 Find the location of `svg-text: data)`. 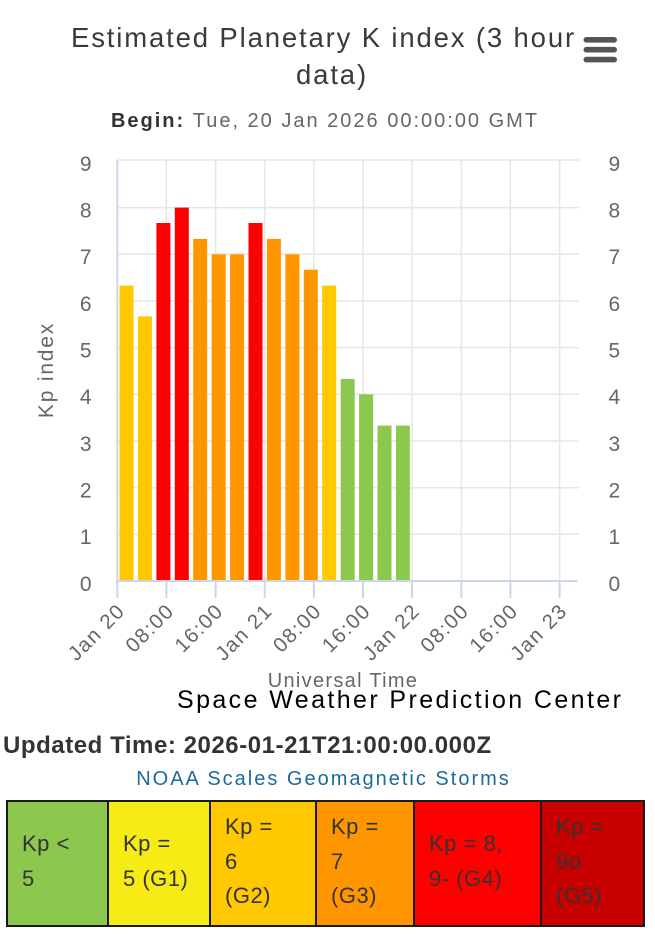

svg-text: data) is located at coordinates (332, 74).